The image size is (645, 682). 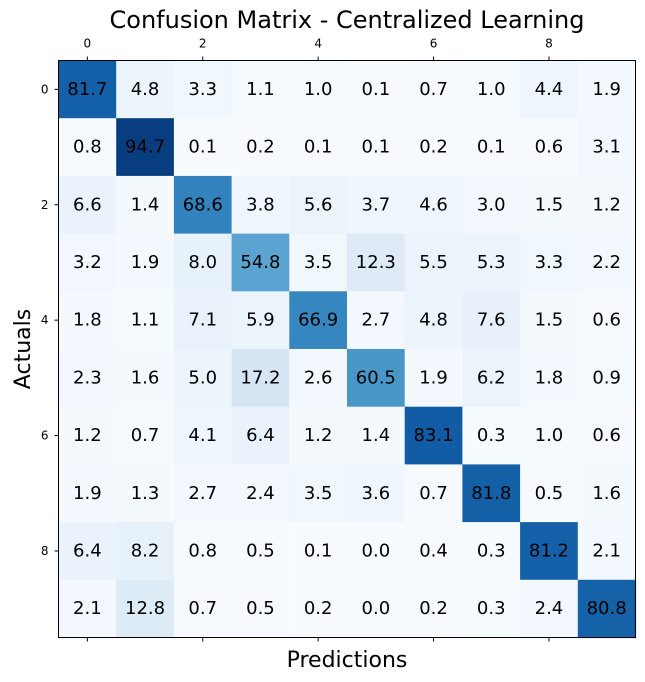 I want to click on heatmap-cell-label: 81.7, so click(x=87, y=89).